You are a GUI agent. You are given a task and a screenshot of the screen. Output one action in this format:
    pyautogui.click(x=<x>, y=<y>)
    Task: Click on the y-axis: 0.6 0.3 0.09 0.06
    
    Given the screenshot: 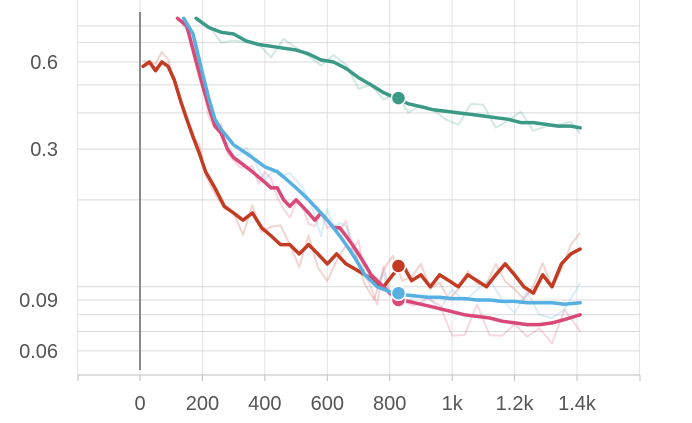 What is the action you would take?
    pyautogui.click(x=38, y=207)
    